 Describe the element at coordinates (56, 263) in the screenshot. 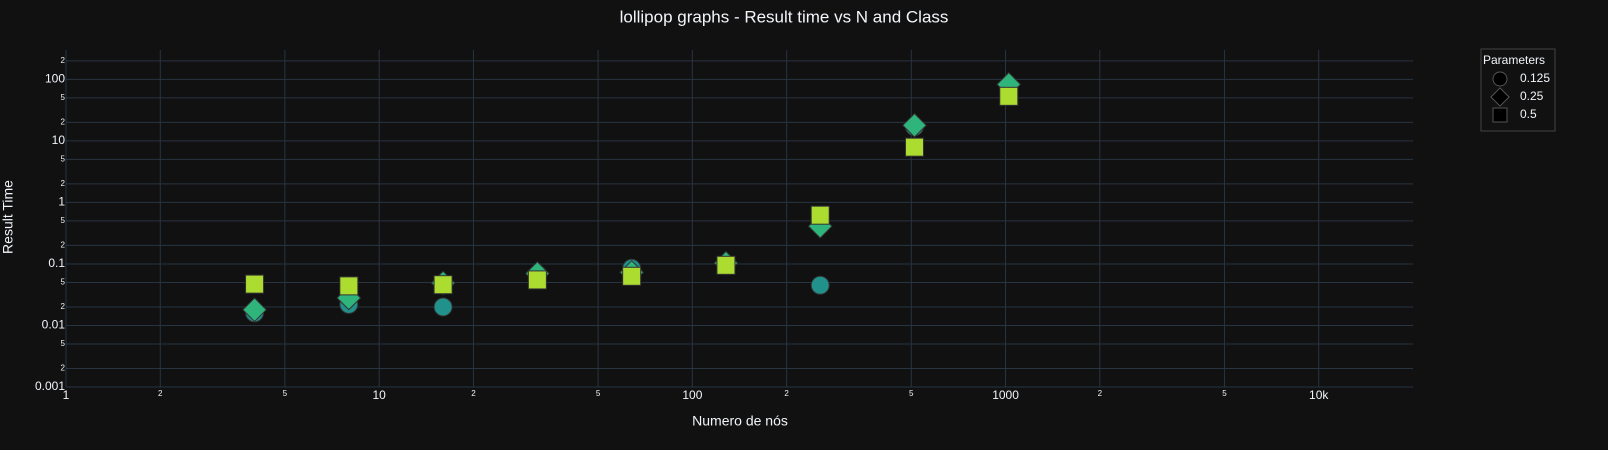

I see `y-tick-label: 0.1` at that location.